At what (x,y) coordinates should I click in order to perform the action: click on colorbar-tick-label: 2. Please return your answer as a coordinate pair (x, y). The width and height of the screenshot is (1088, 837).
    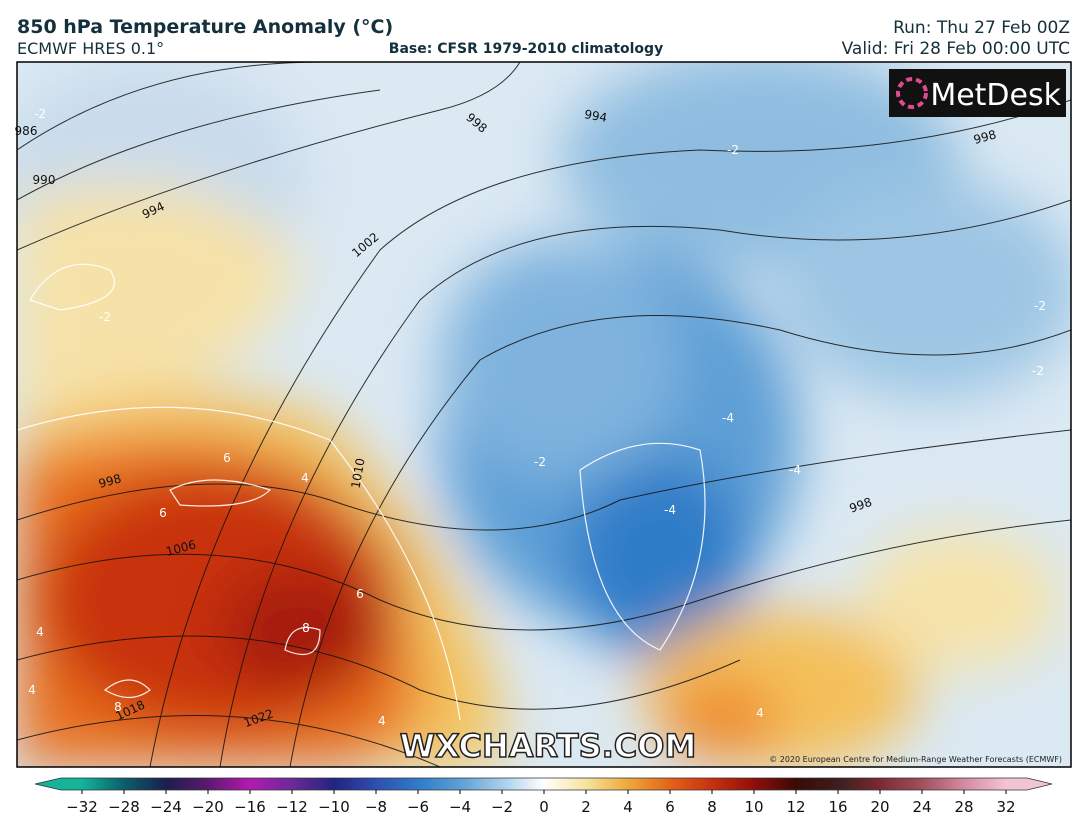
    Looking at the image, I should click on (586, 807).